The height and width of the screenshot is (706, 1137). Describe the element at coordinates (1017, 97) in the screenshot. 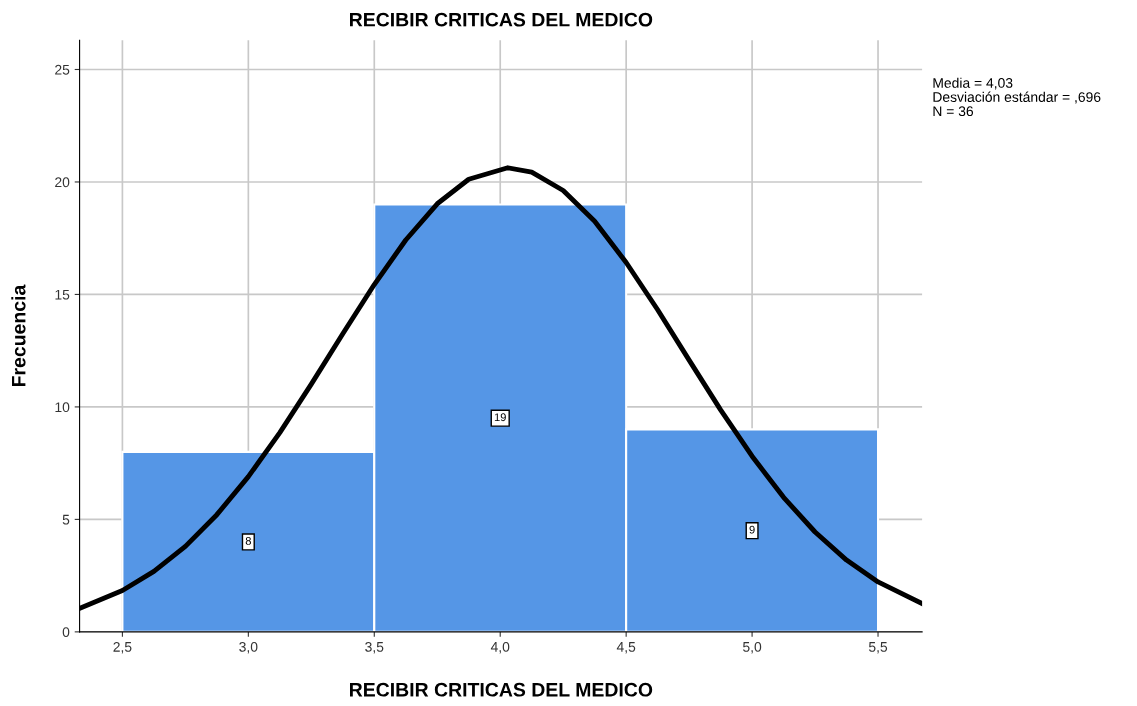

I see `text: Desviación estándar = ,696` at that location.